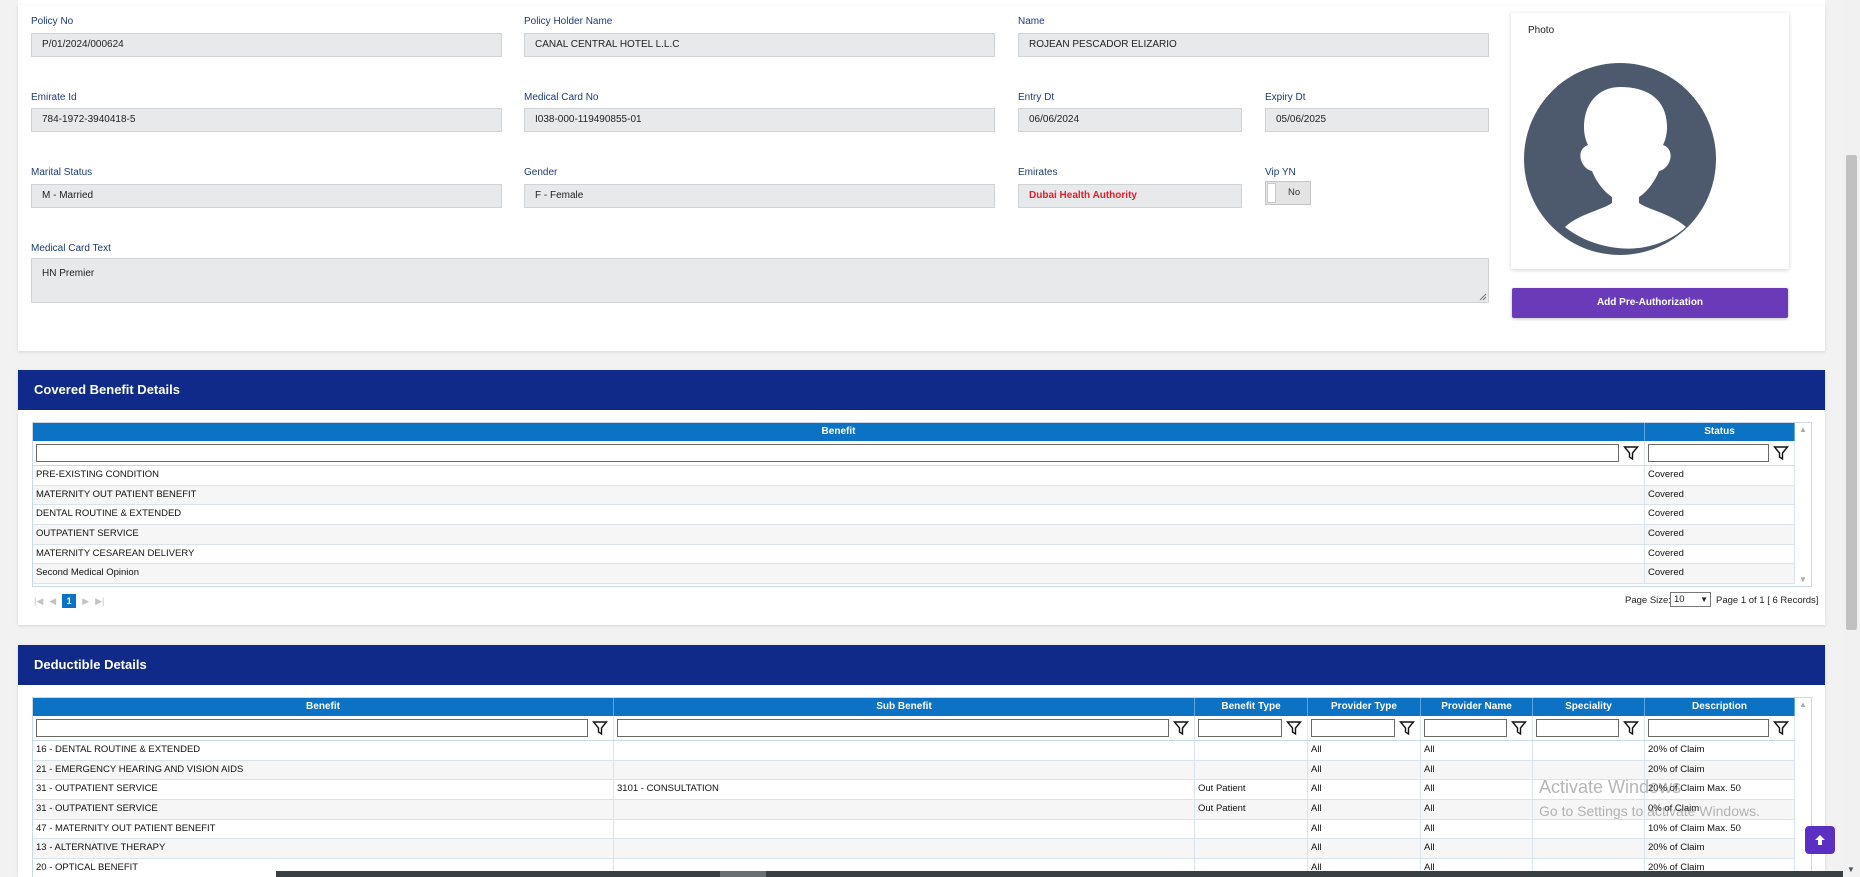 The height and width of the screenshot is (877, 1860). Describe the element at coordinates (914, 495) in the screenshot. I see `table-row: MATERNITY OUT PATIENT BENEFIT Covered` at that location.